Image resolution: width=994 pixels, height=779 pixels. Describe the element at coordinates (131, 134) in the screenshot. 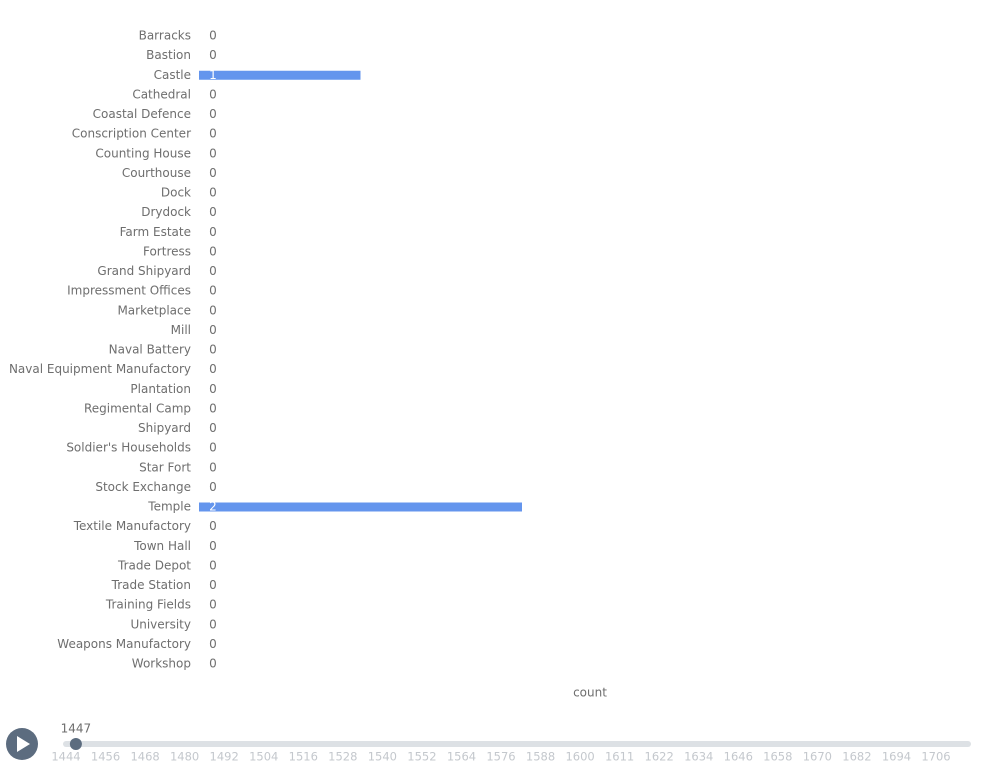

I see `y-tick-label: Conscription Center` at that location.